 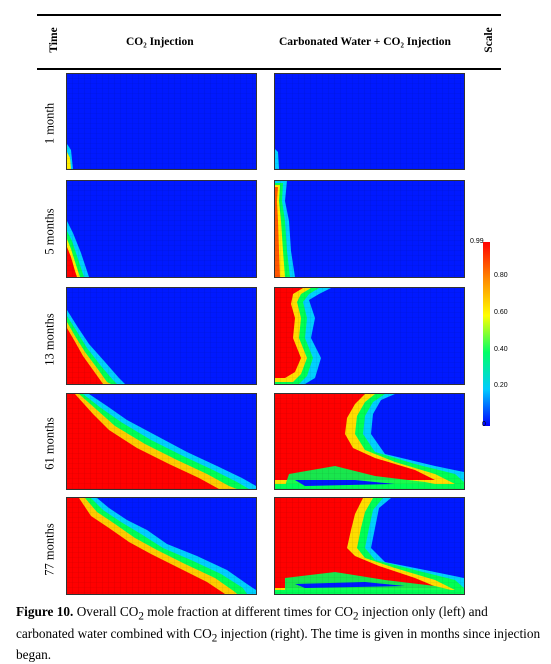 What do you see at coordinates (365, 42) in the screenshot?
I see `carbonated-water-header: Carbonated Water + CO₂ Injection` at bounding box center [365, 42].